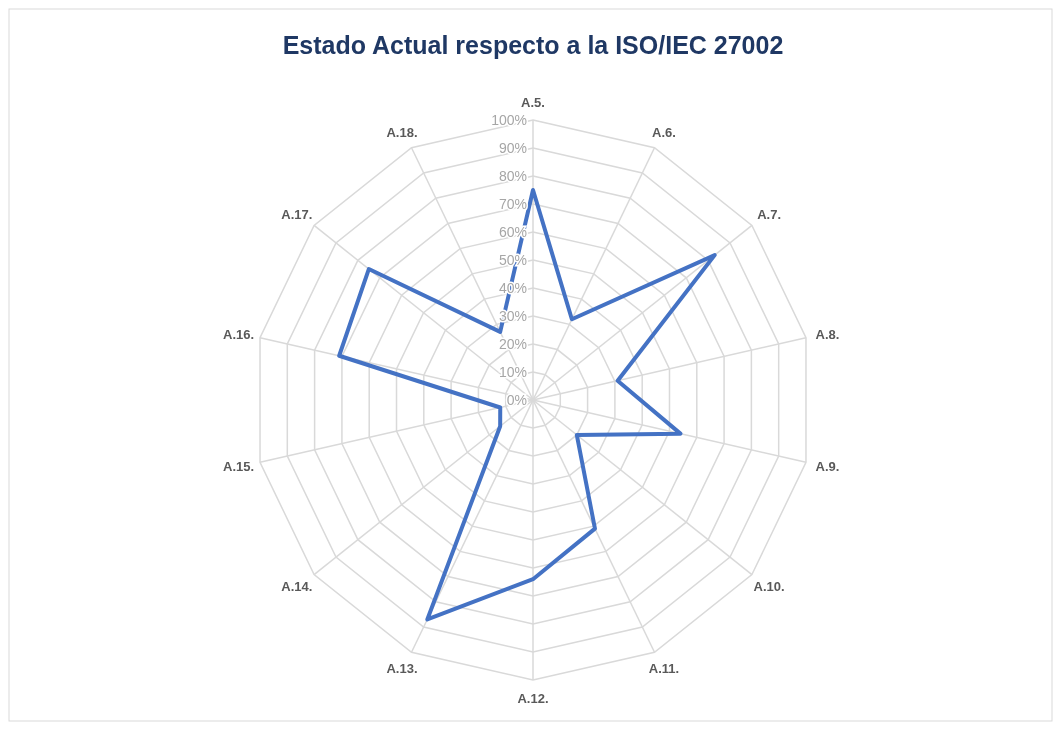 Image resolution: width=1063 pixels, height=732 pixels. I want to click on y-tick-label: 90%, so click(512, 148).